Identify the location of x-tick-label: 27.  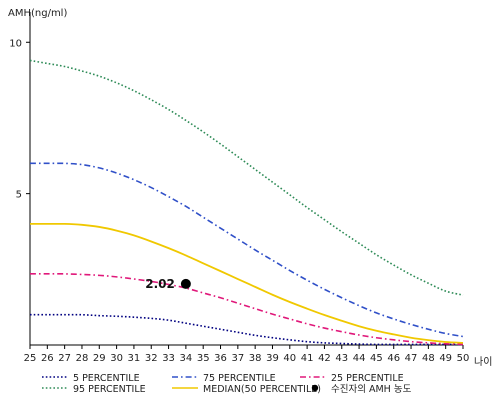
(64, 358).